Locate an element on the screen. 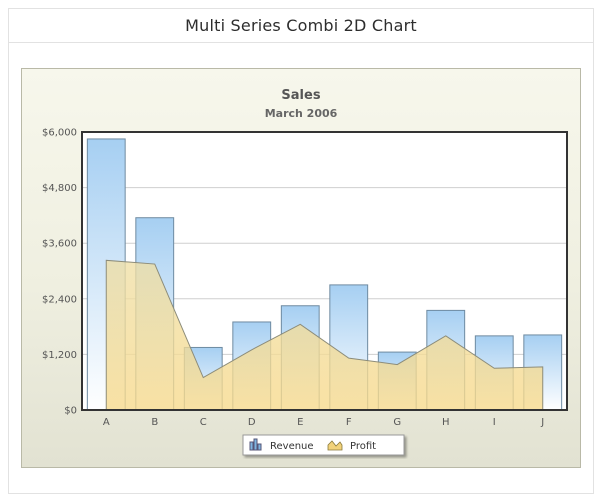 This screenshot has height=496, width=609. x-tick-label: D is located at coordinates (252, 422).